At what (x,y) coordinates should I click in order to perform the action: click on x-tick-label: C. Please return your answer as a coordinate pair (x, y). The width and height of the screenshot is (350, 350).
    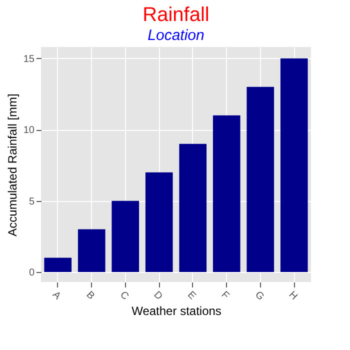
    Looking at the image, I should click on (124, 296).